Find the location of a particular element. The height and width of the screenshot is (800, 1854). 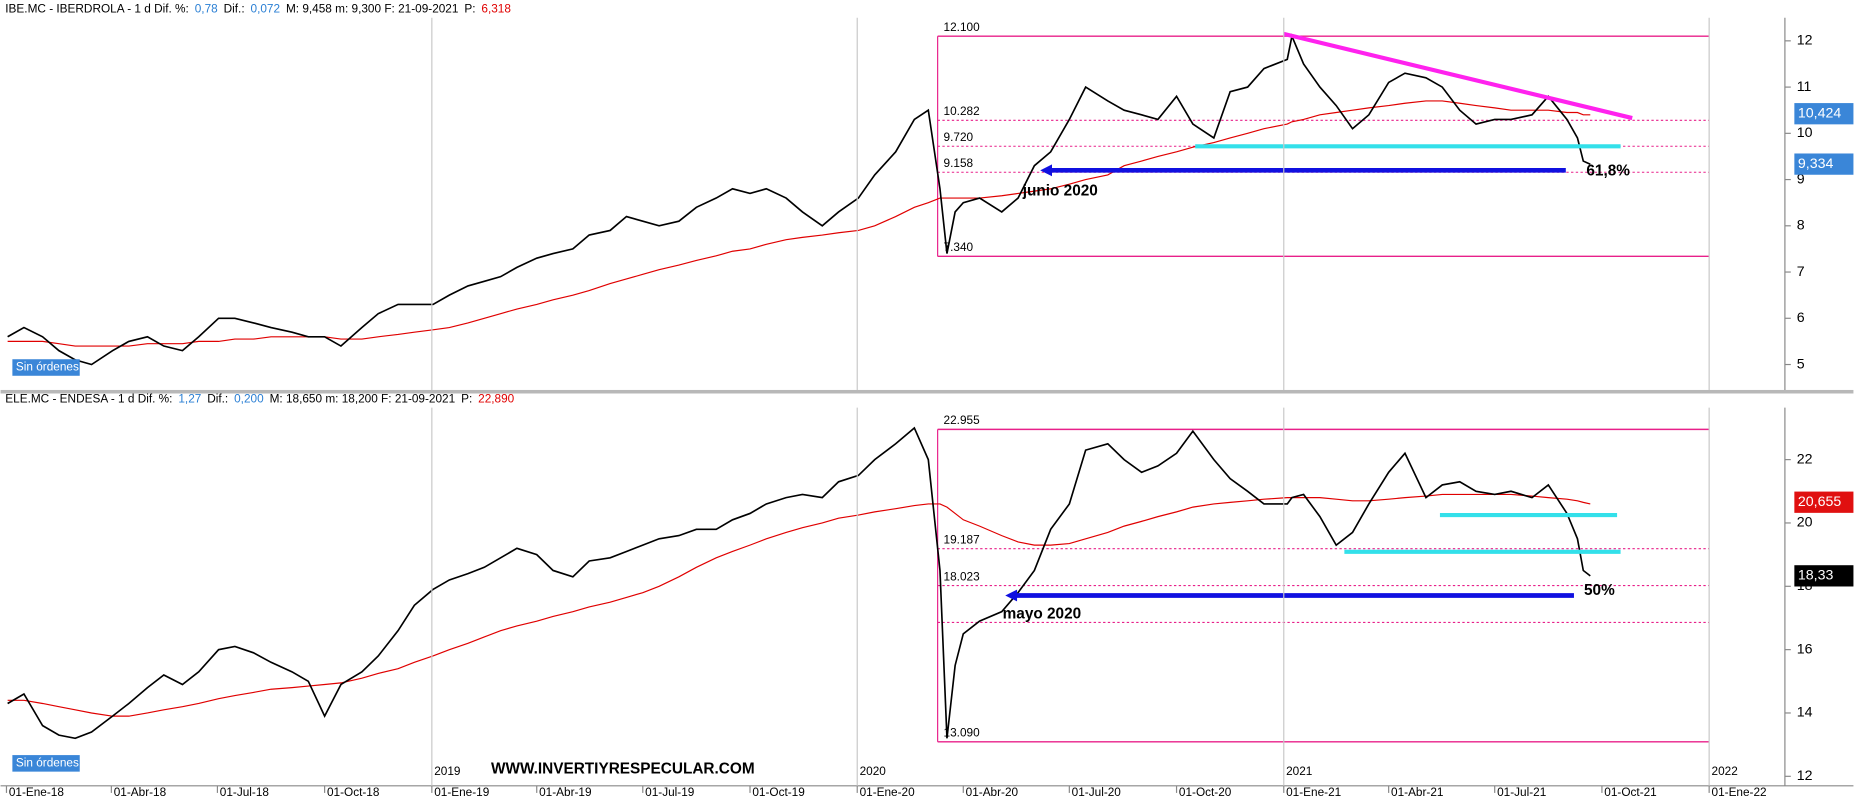

x-tick-label: 01-Abr-20 is located at coordinates (992, 792).